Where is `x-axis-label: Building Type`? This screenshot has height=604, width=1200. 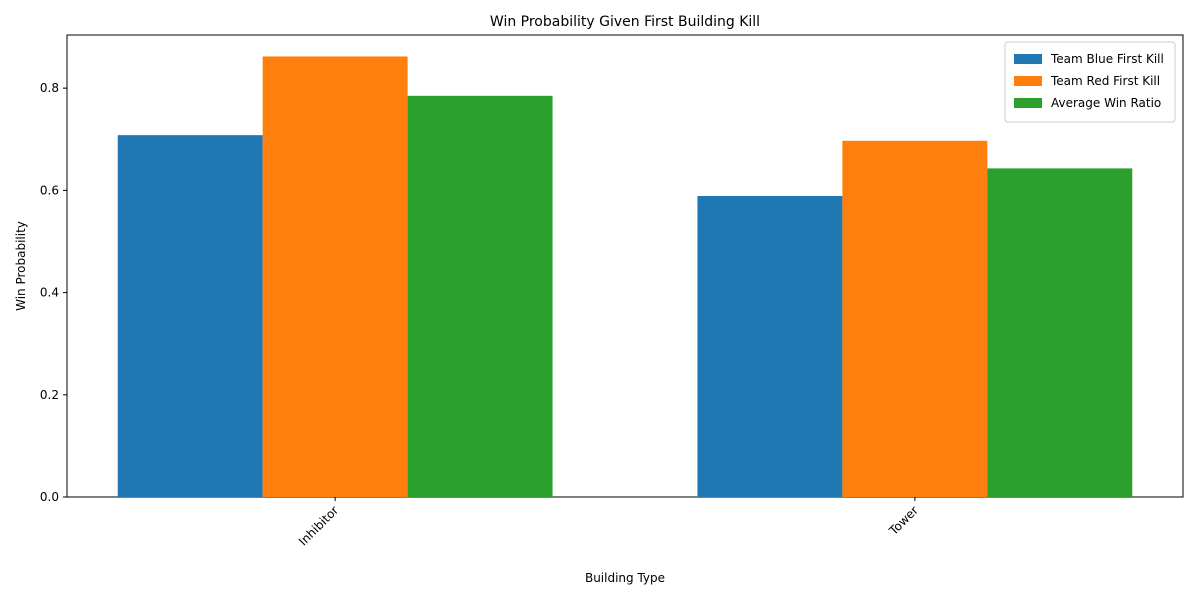 x-axis-label: Building Type is located at coordinates (625, 578).